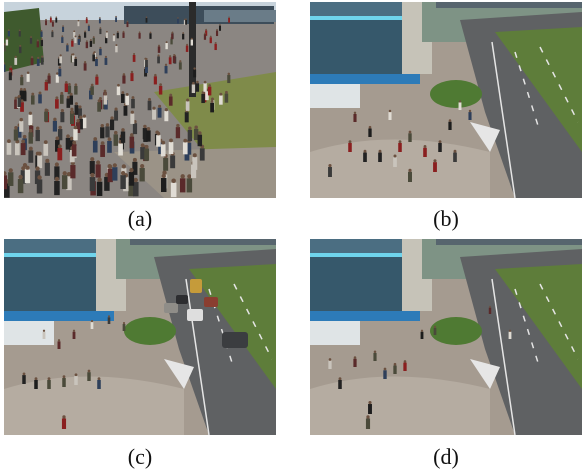 This screenshot has height=472, width=588. Describe the element at coordinates (446, 456) in the screenshot. I see `caption-d: (d)` at that location.